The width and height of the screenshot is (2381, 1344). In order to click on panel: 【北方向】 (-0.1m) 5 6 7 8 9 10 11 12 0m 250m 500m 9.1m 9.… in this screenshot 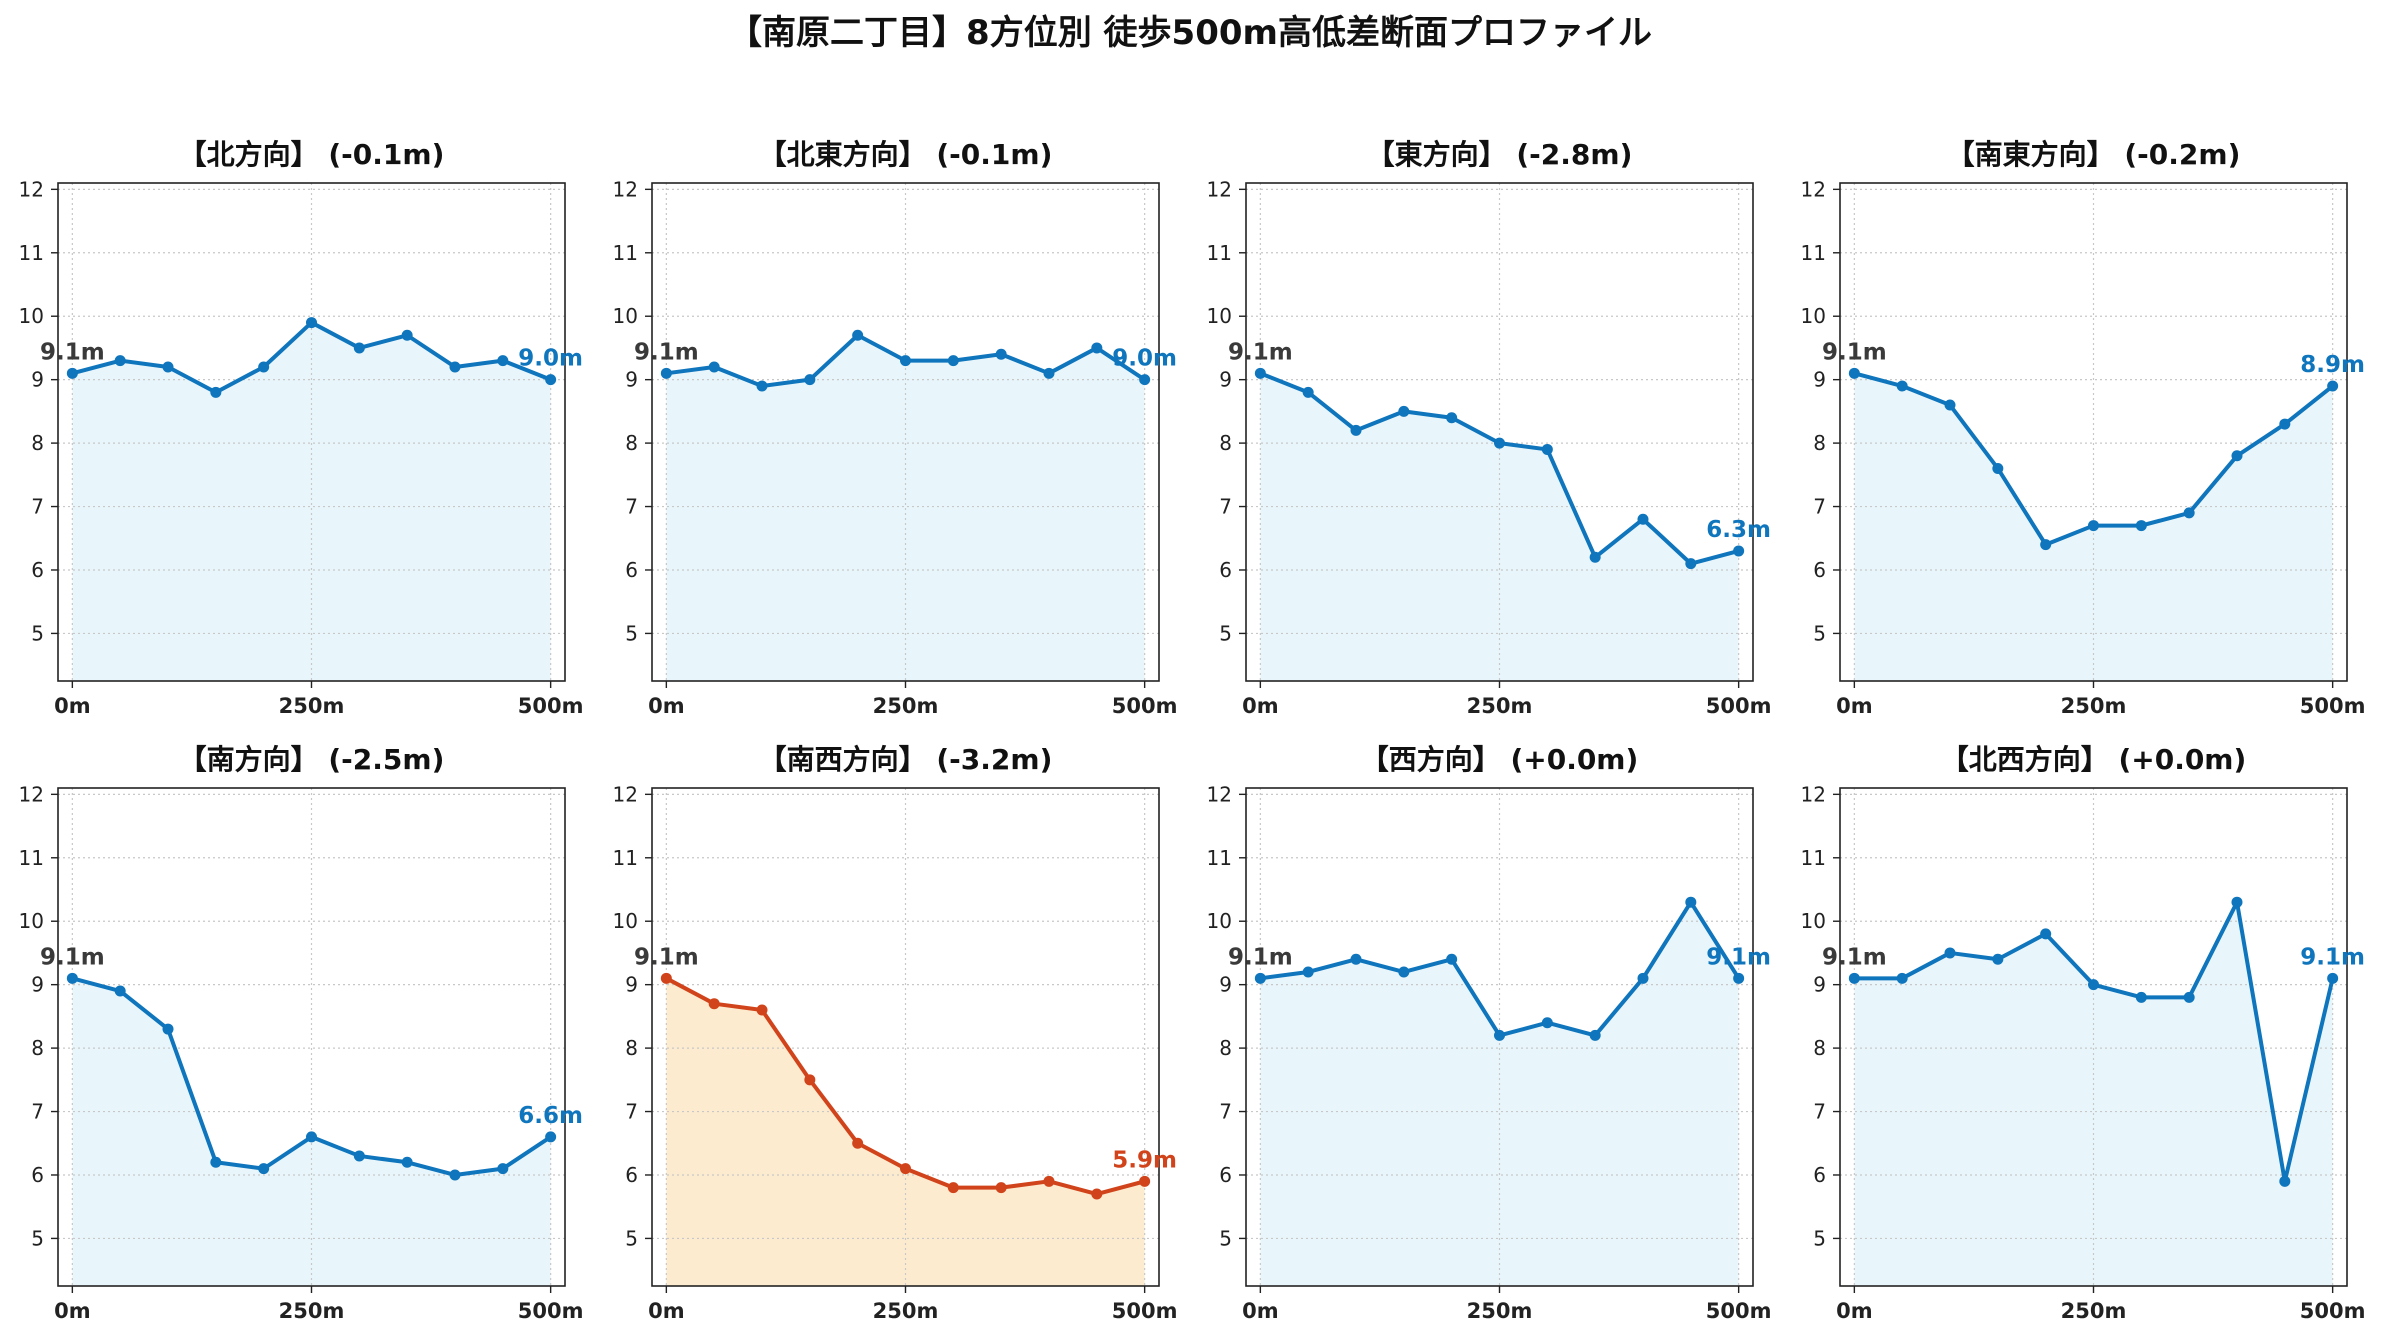, I will do `click(301, 428)`.